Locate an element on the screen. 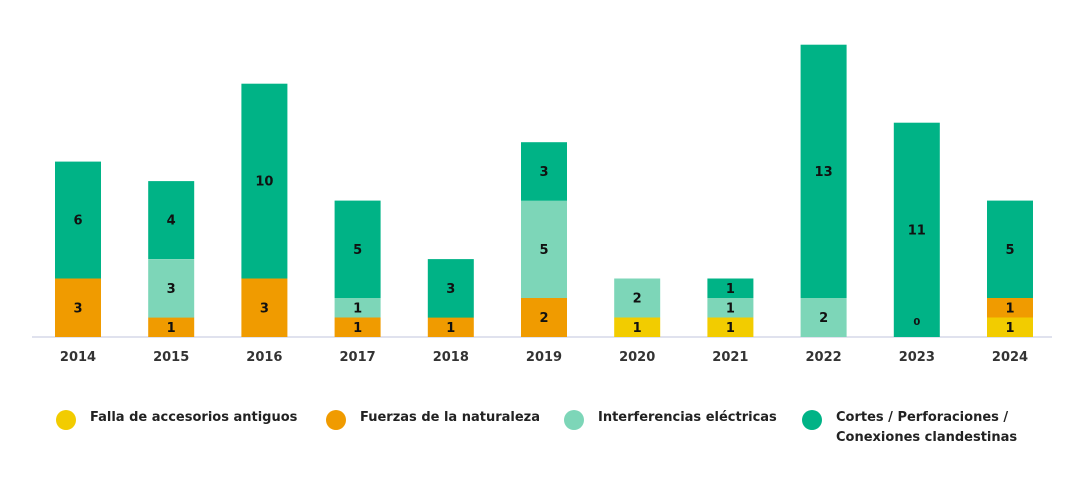 The height and width of the screenshot is (480, 1084). bar-2020-interferencias is located at coordinates (637, 298).